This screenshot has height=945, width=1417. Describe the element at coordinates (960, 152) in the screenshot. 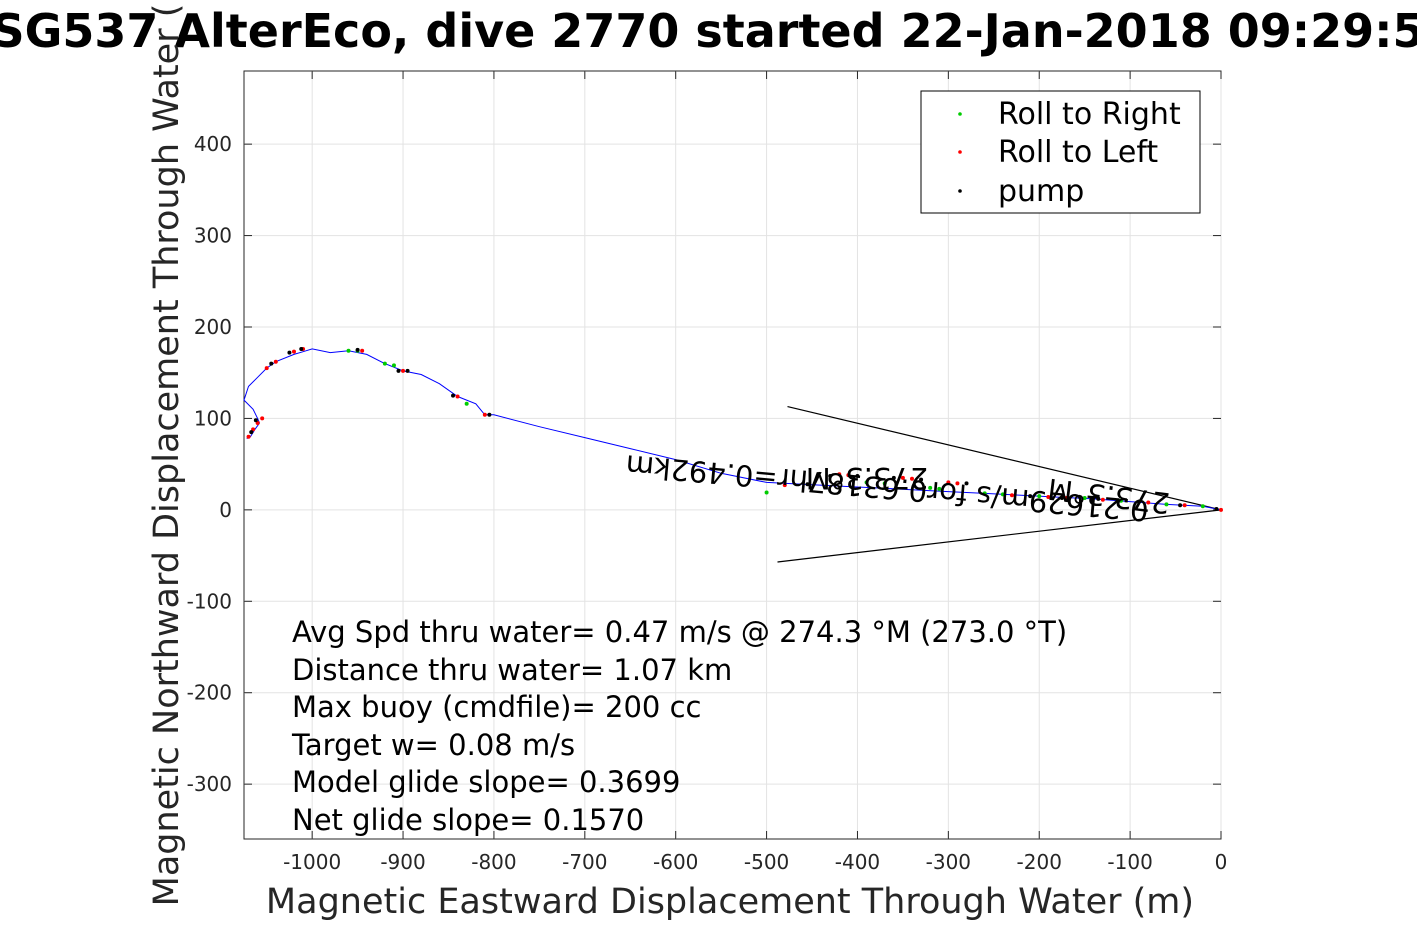

I see `legend-marker-roll-left` at that location.